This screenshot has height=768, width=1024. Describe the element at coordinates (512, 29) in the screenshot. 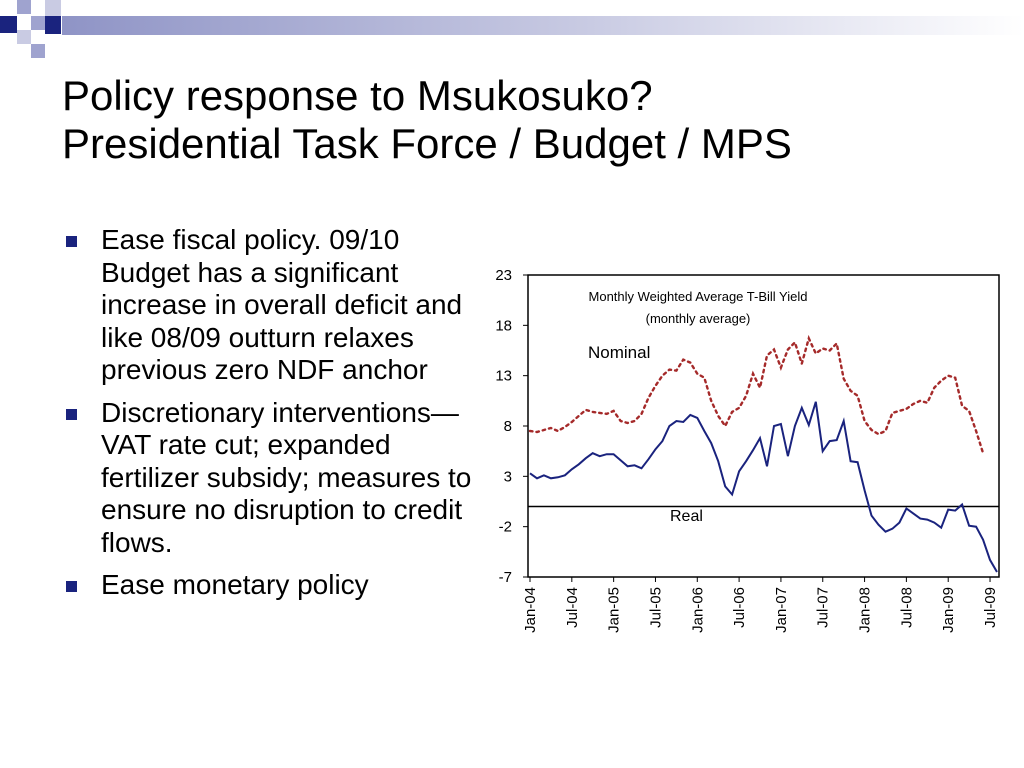

I see `decorative-squares` at that location.